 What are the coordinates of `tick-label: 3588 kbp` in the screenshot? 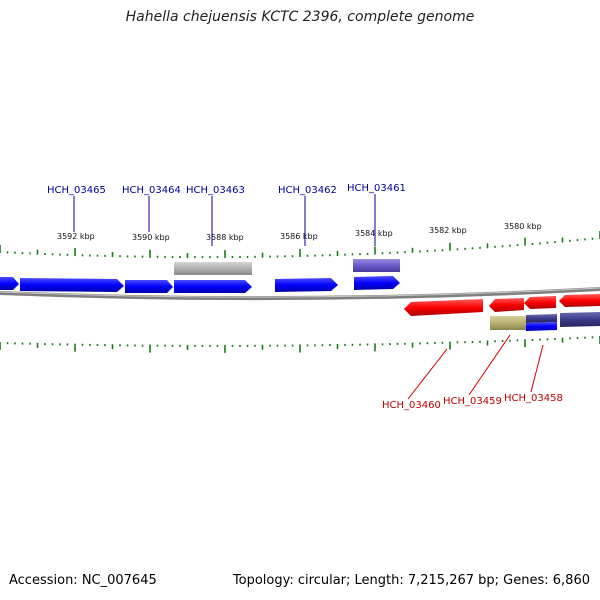 It's located at (225, 237).